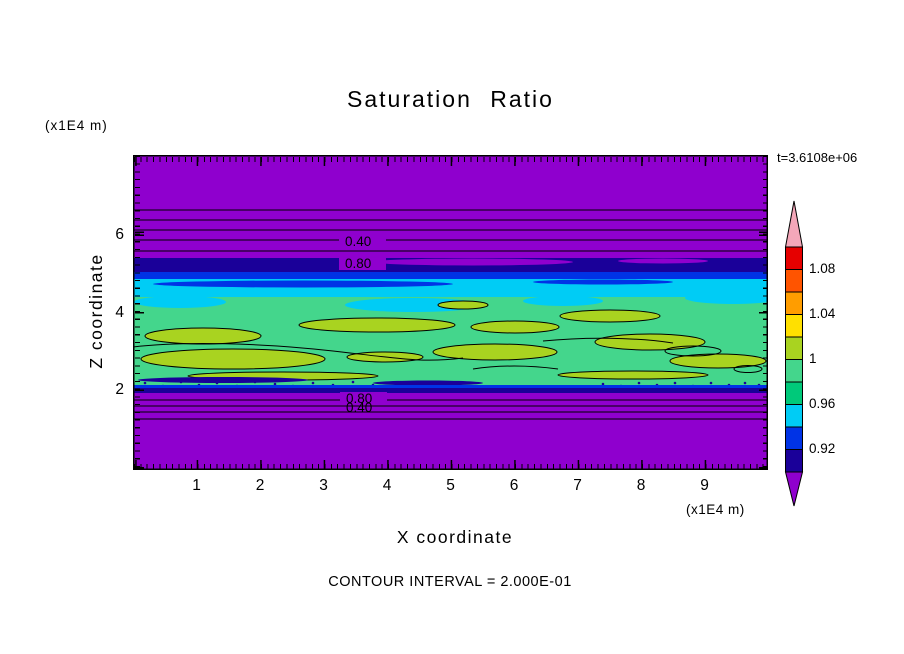 Image resolution: width=904 pixels, height=654 pixels. Describe the element at coordinates (817, 157) in the screenshot. I see `time-annotation: t=3.6108e+06` at that location.